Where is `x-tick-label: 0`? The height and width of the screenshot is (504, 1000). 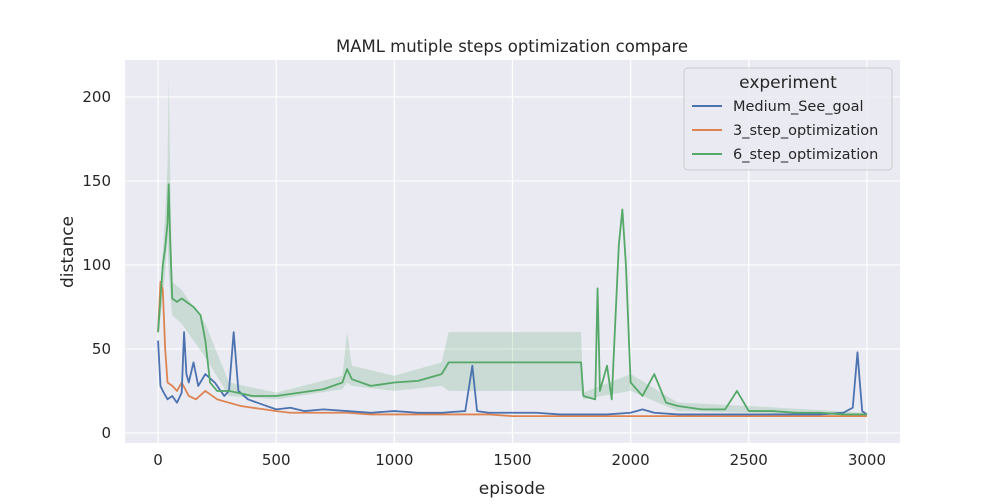 x-tick-label: 0 is located at coordinates (158, 460).